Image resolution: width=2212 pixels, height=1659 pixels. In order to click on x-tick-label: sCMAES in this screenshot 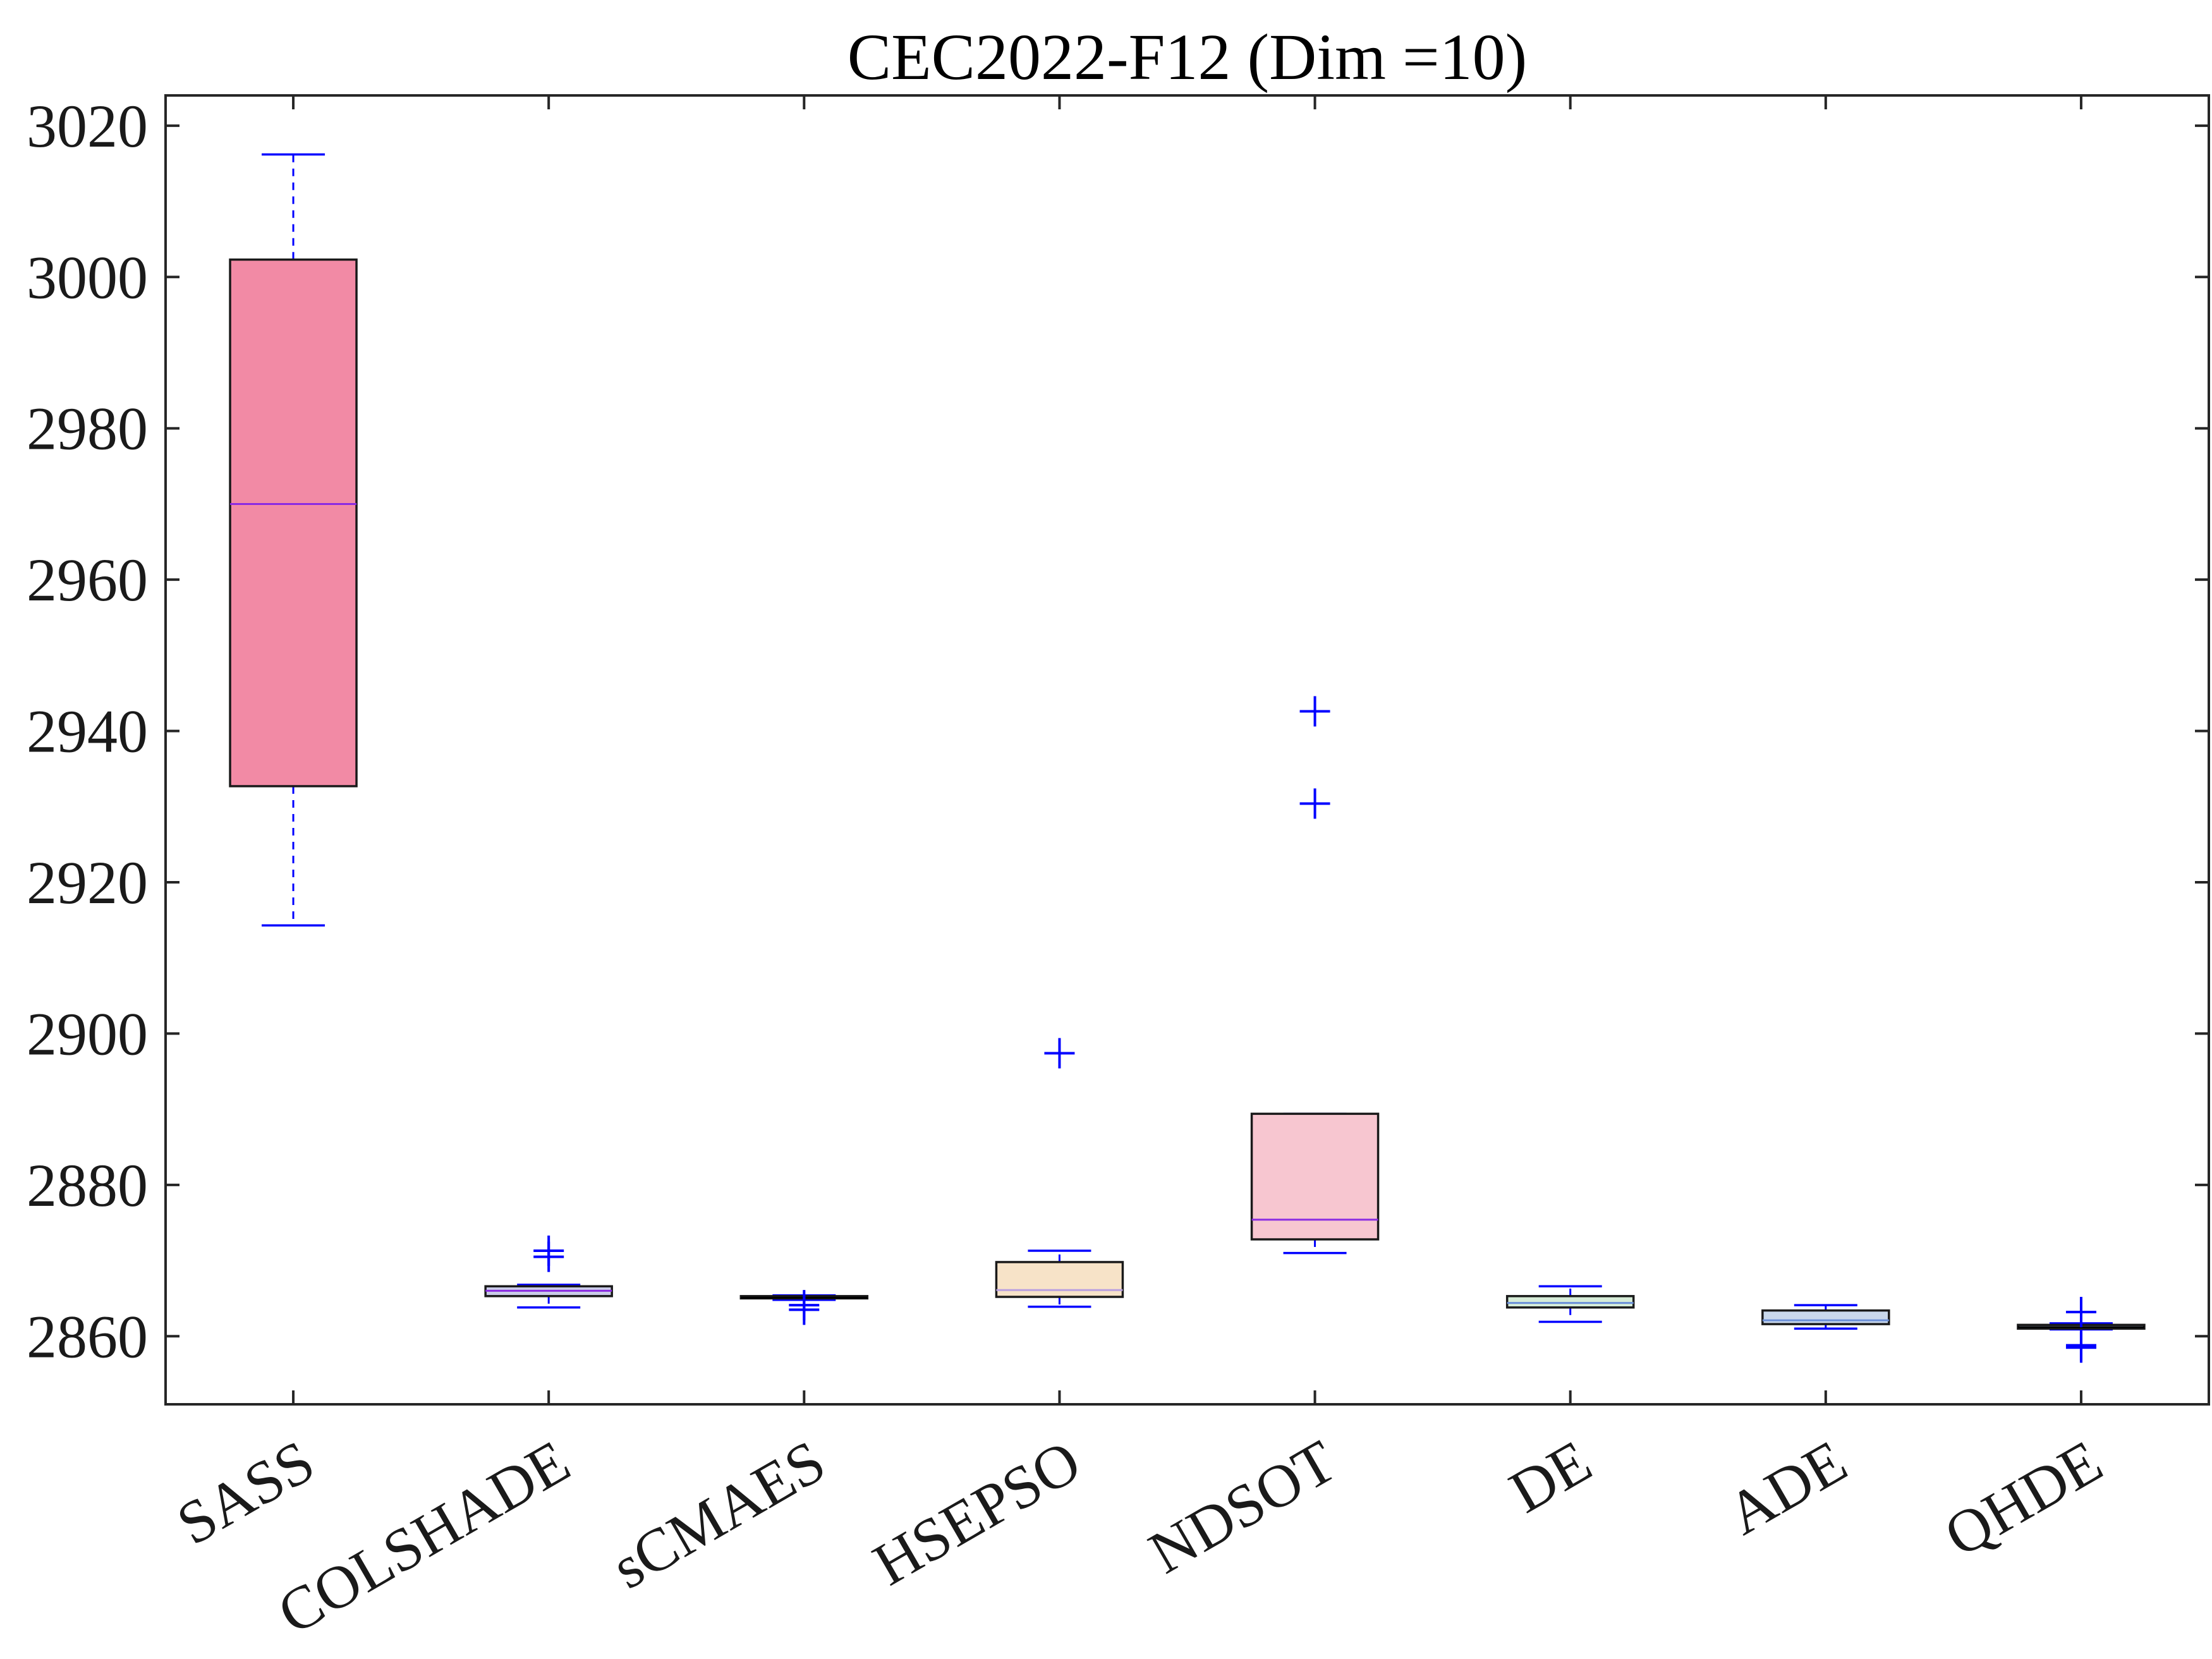, I will do `click(718, 1514)`.